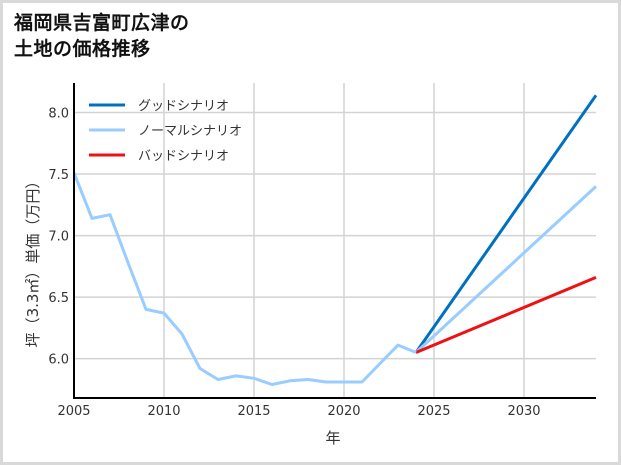 The width and height of the screenshot is (621, 465). Describe the element at coordinates (343, 411) in the screenshot. I see `x-tick-label: 2020` at that location.